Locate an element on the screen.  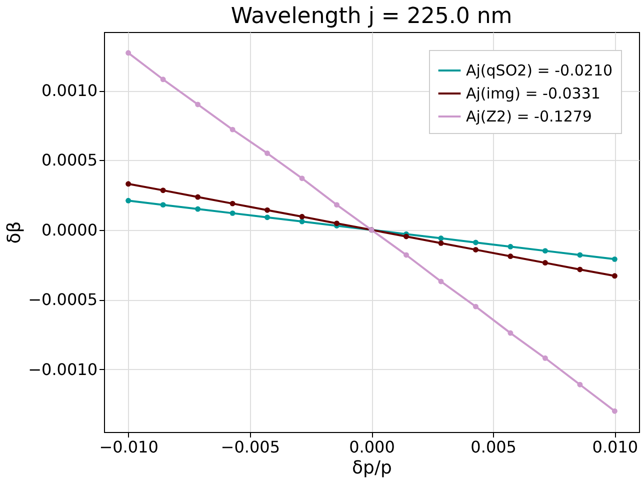
x-tick-label: 0.000 is located at coordinates (372, 447).